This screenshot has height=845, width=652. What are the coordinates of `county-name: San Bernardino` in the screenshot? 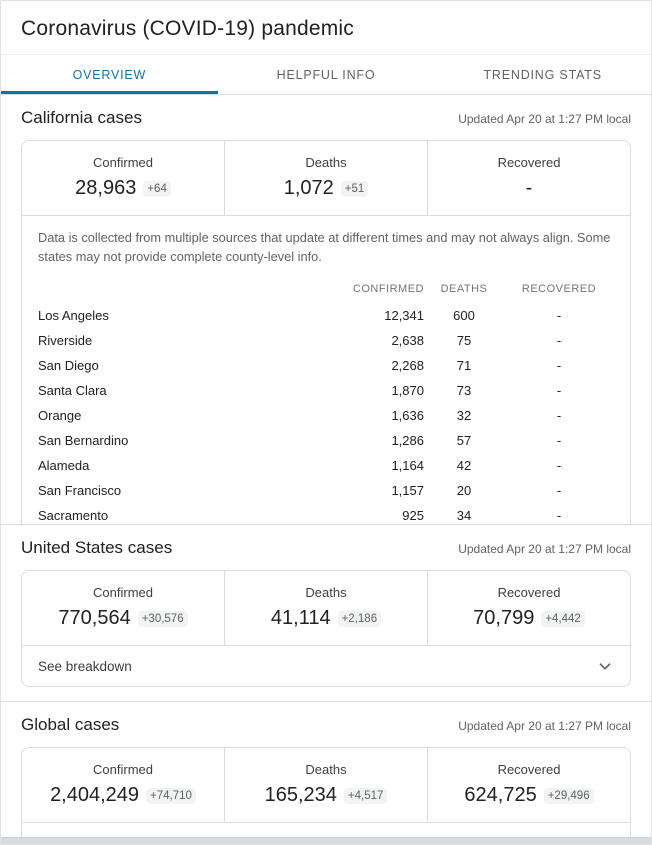 It's located at (83, 441).